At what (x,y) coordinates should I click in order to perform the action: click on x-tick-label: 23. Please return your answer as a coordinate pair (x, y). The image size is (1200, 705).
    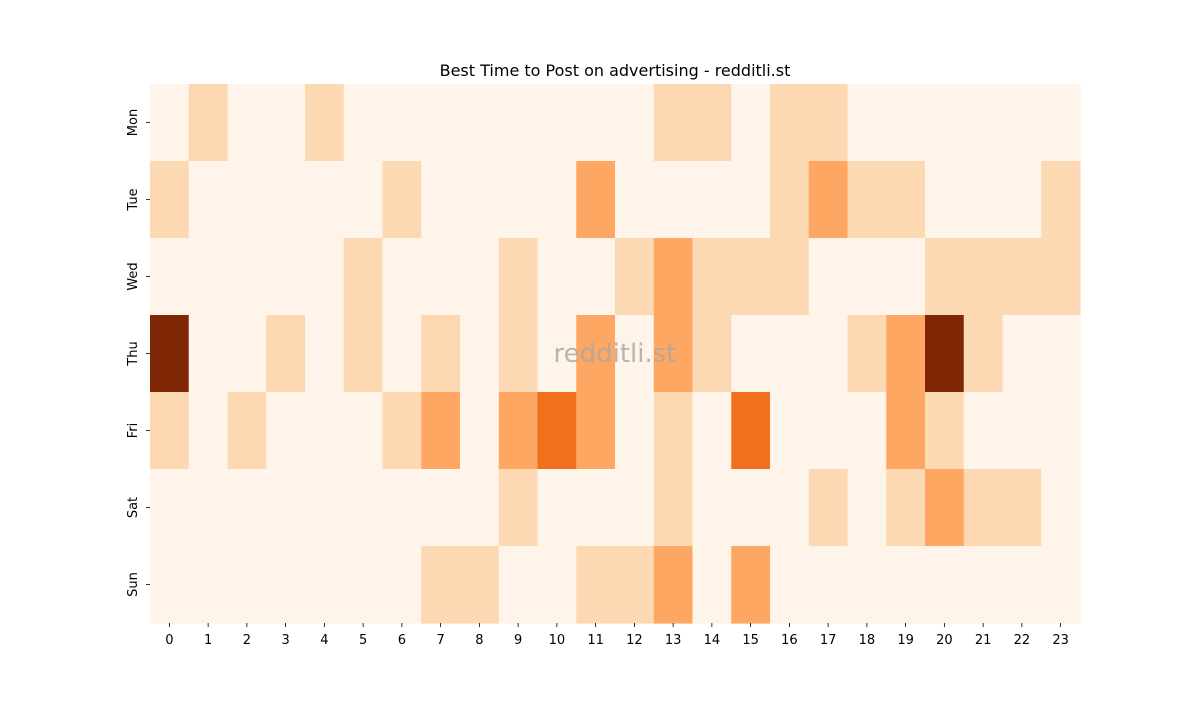
    Looking at the image, I should click on (1060, 640).